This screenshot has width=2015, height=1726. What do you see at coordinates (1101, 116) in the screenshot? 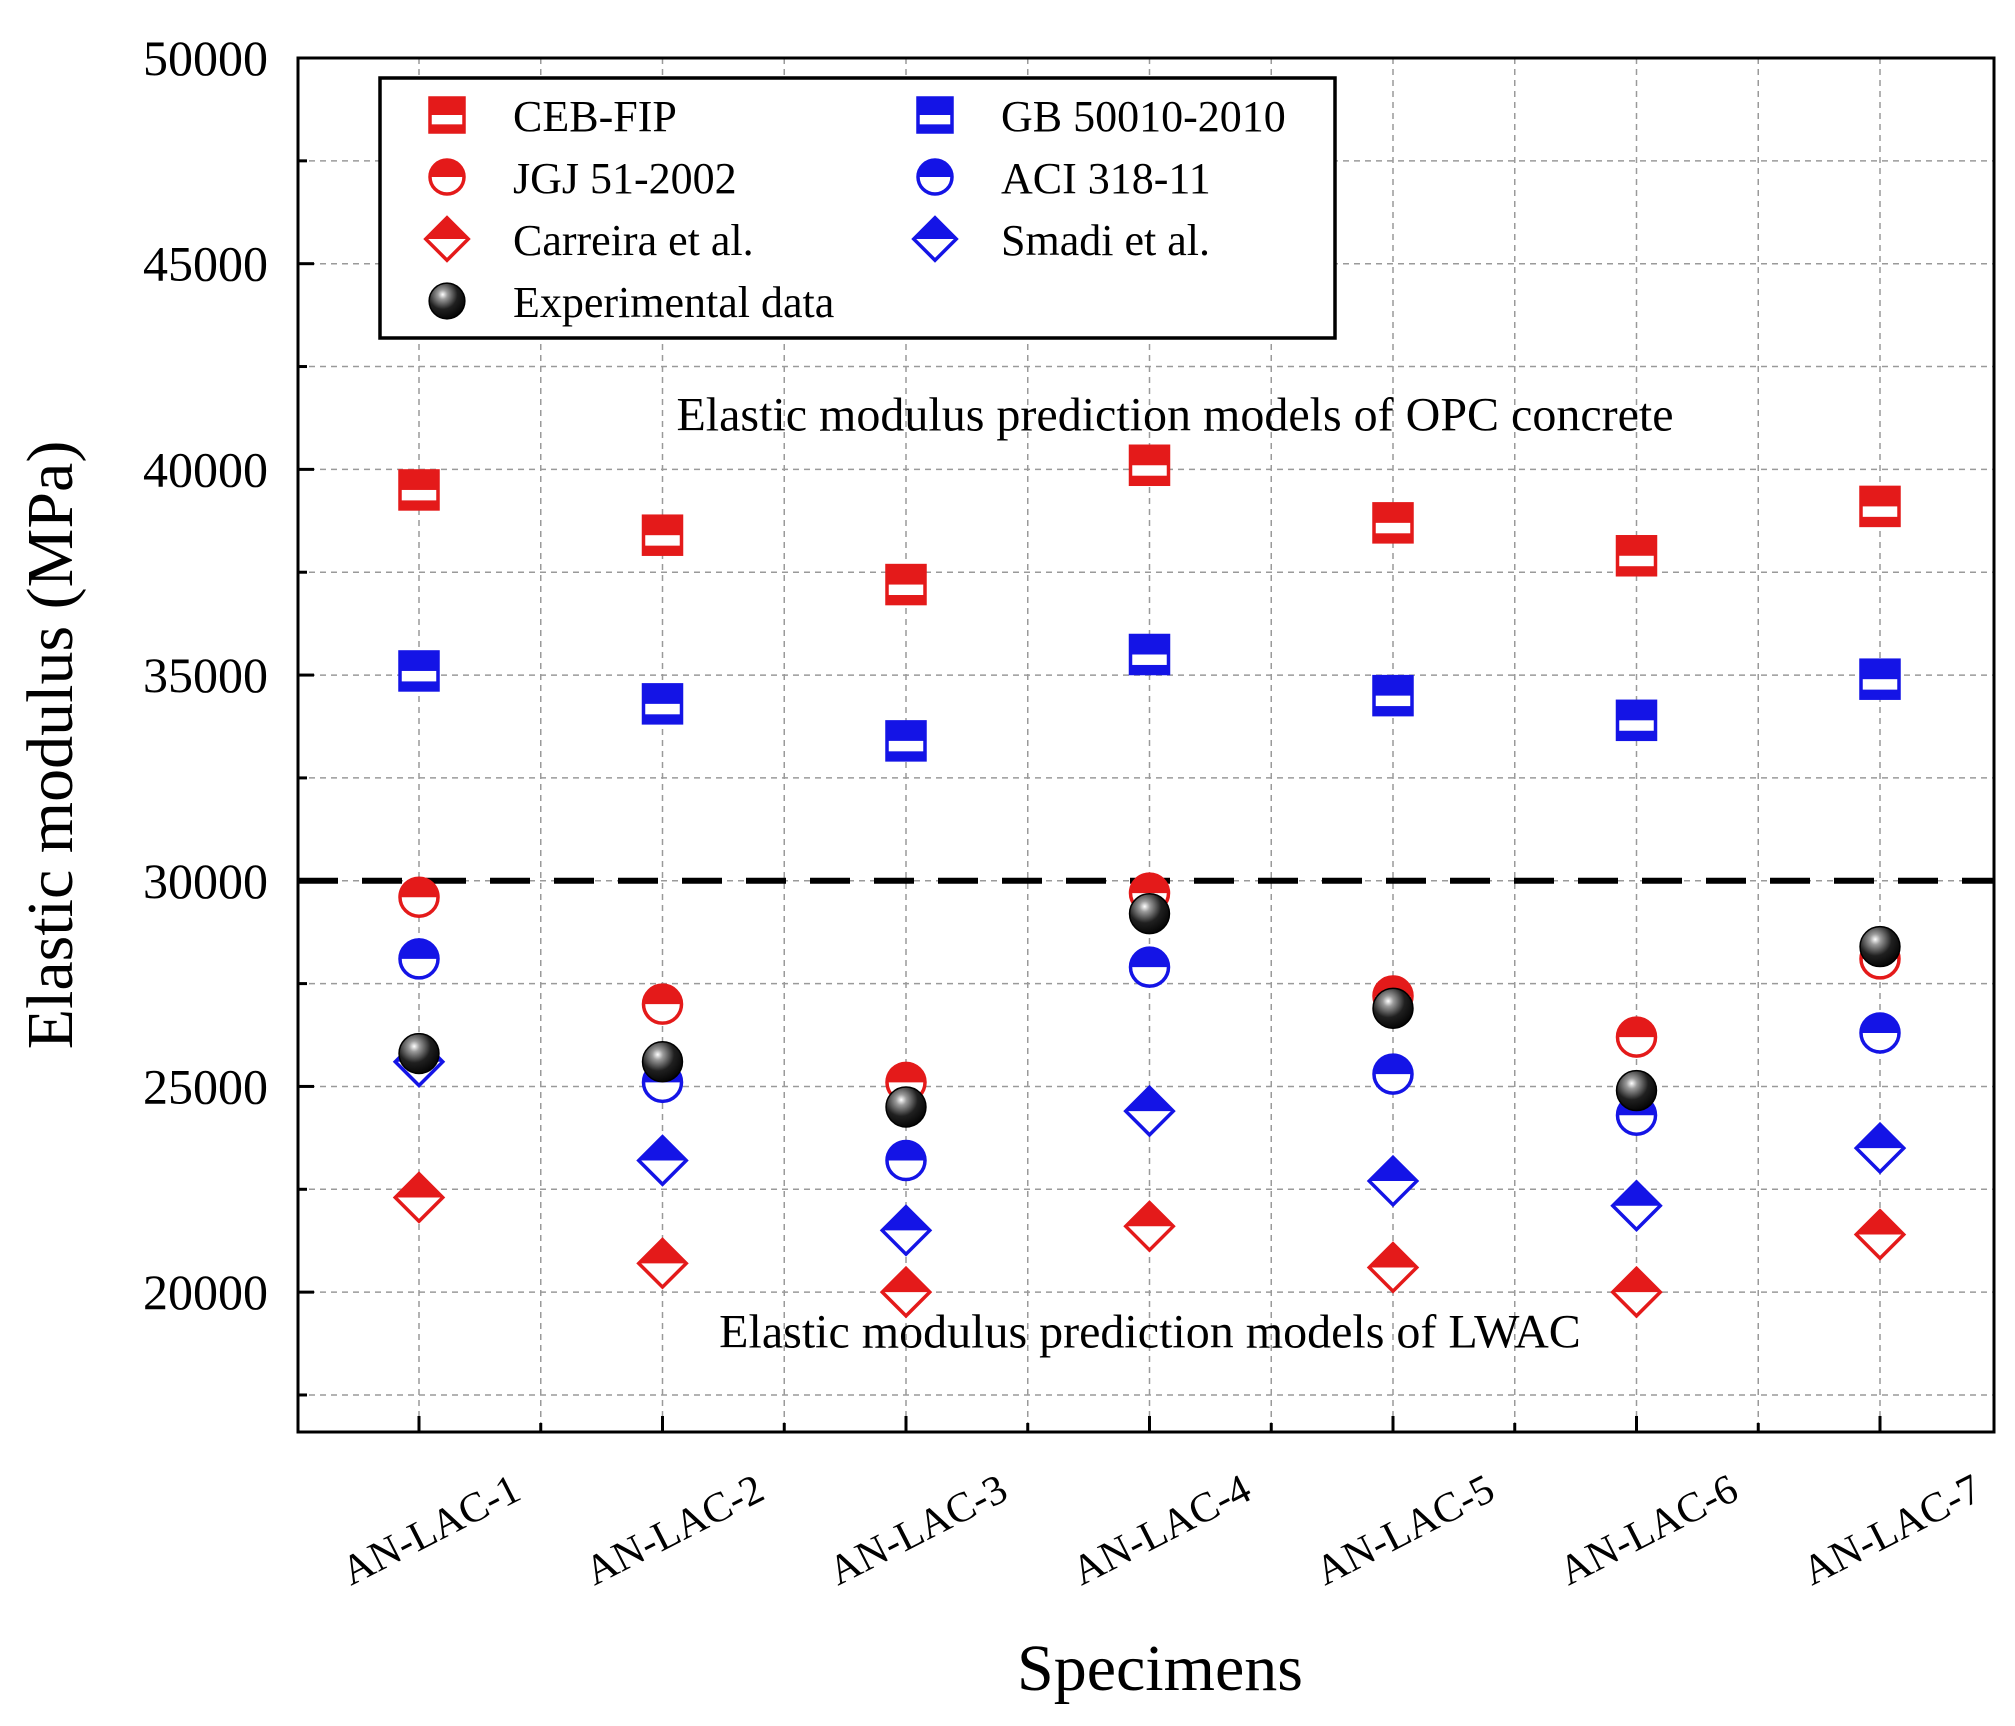
I see `legend-item: GB 50010-2010` at bounding box center [1101, 116].